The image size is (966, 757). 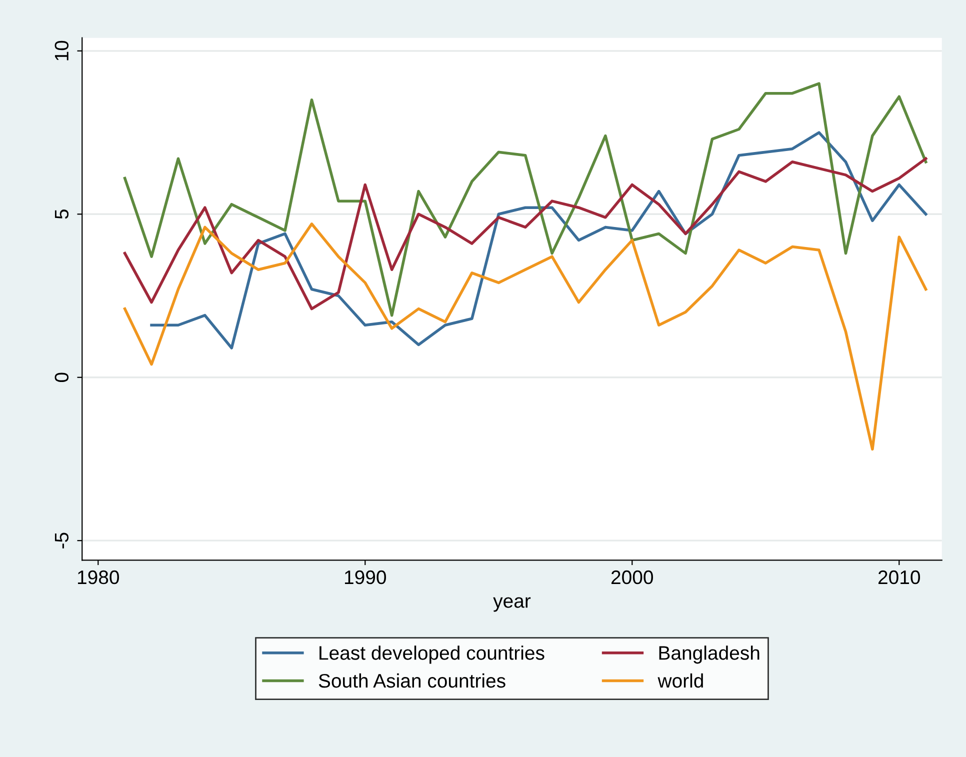 I want to click on legend-label: South Asian countries, so click(x=412, y=680).